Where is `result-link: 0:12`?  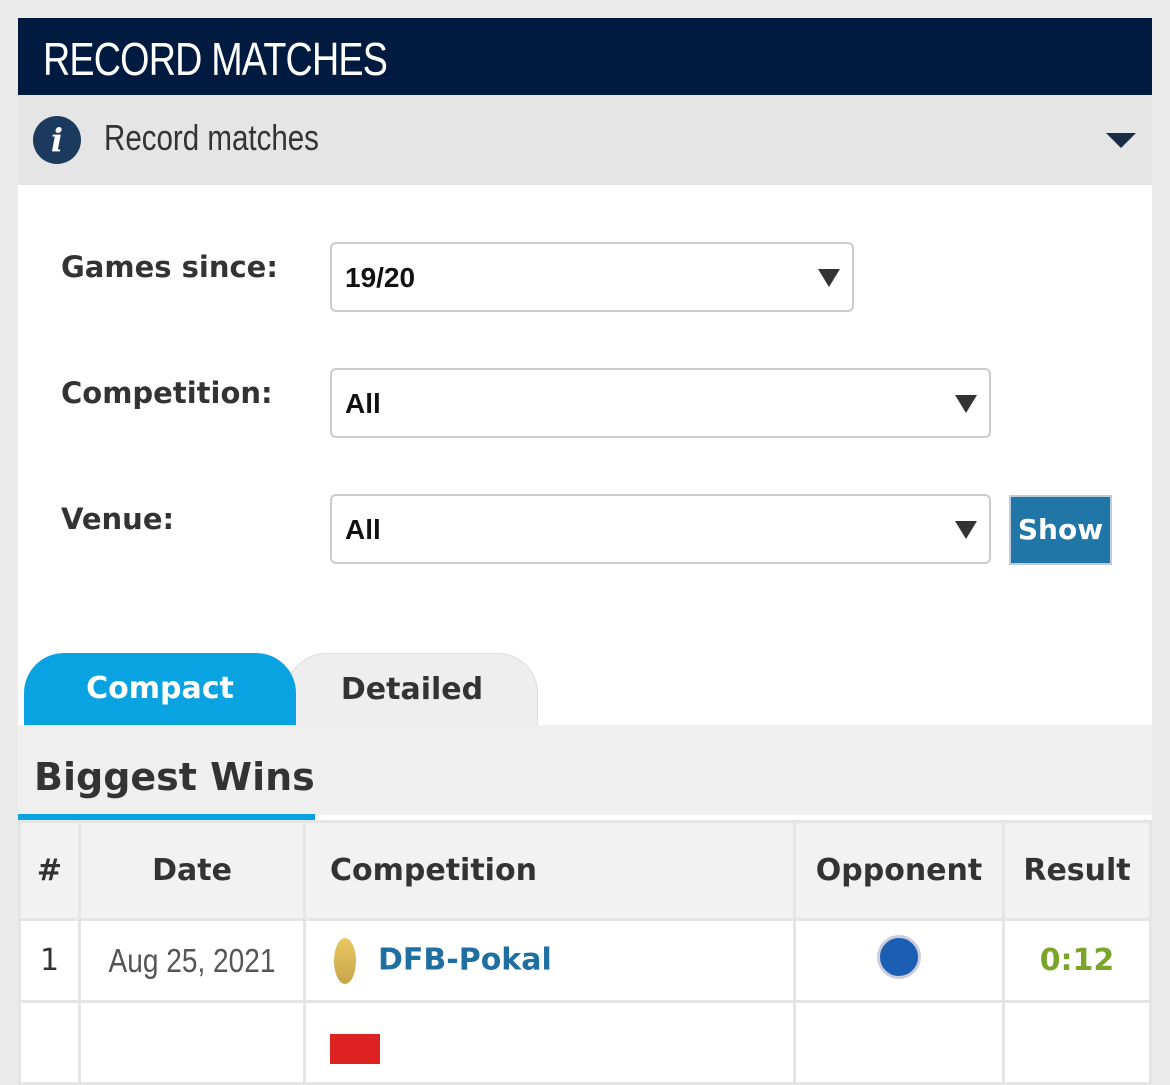
result-link: 0:12 is located at coordinates (1077, 960).